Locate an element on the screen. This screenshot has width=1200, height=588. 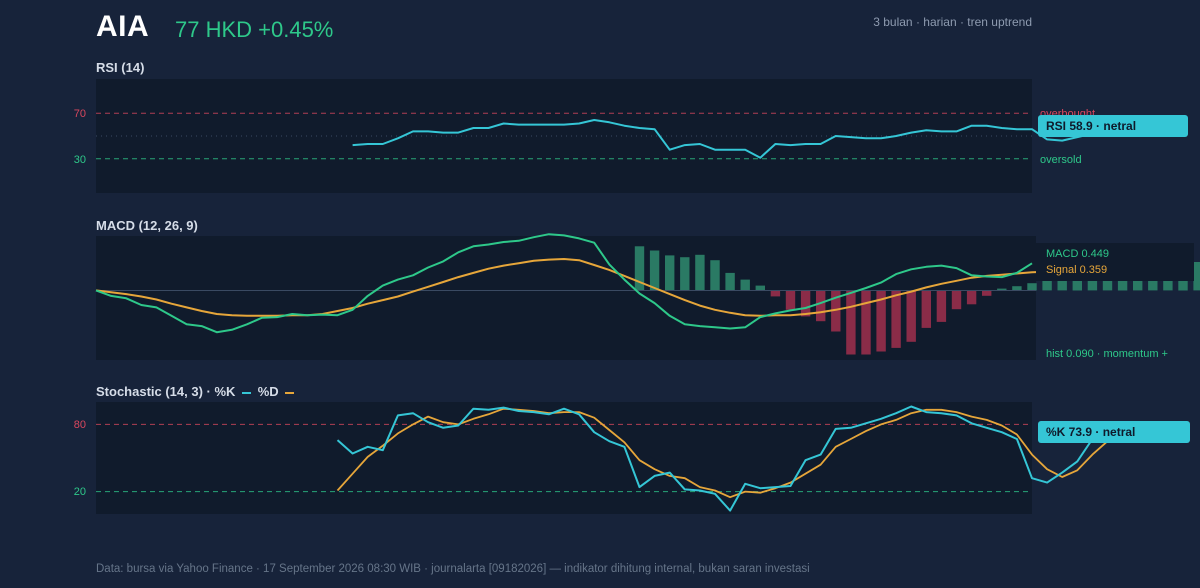
rsi-tick-30: 30 is located at coordinates (80, 160).